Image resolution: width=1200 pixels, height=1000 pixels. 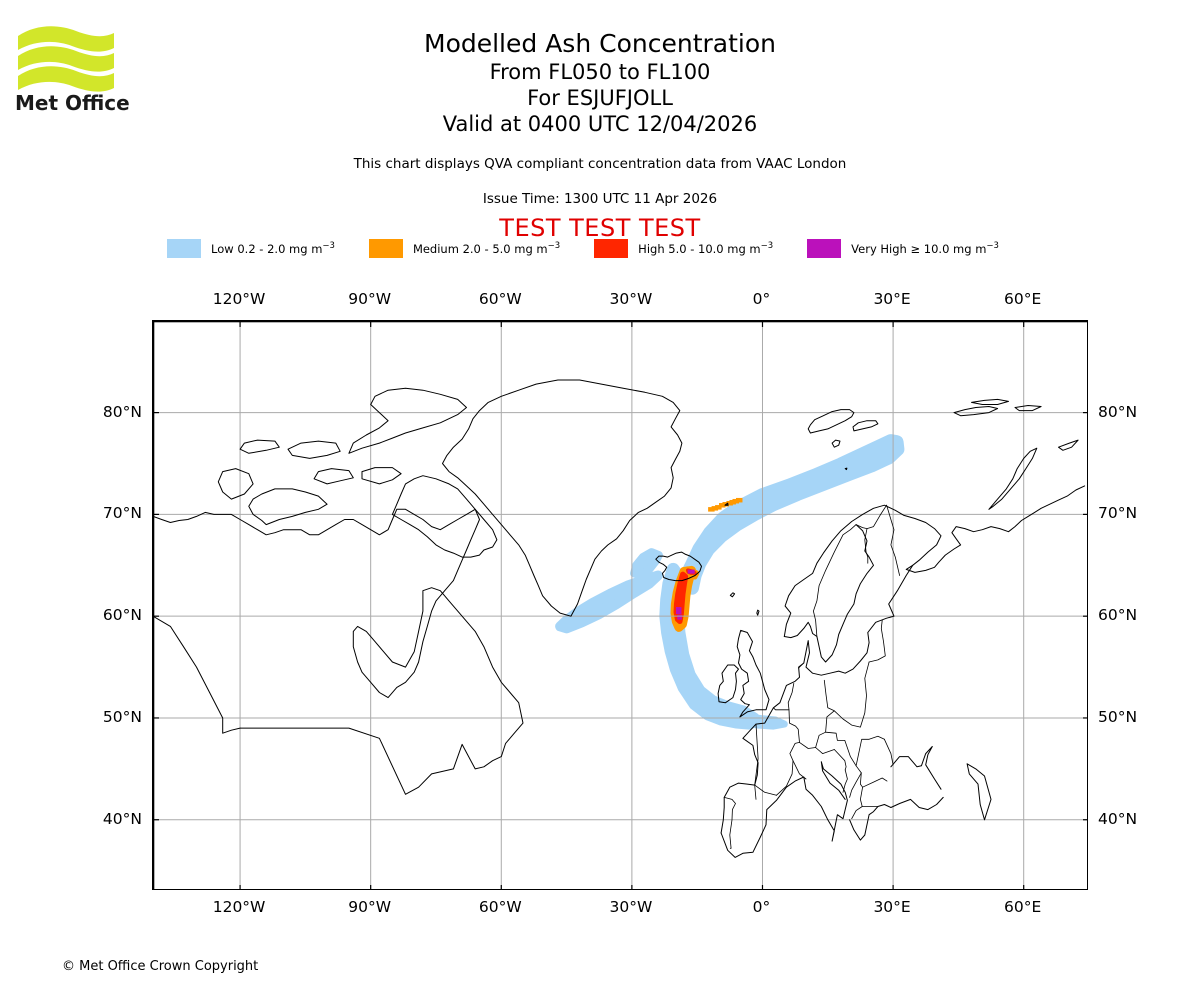 I want to click on axis-label-lon-top-4: 0°, so click(x=761, y=299).